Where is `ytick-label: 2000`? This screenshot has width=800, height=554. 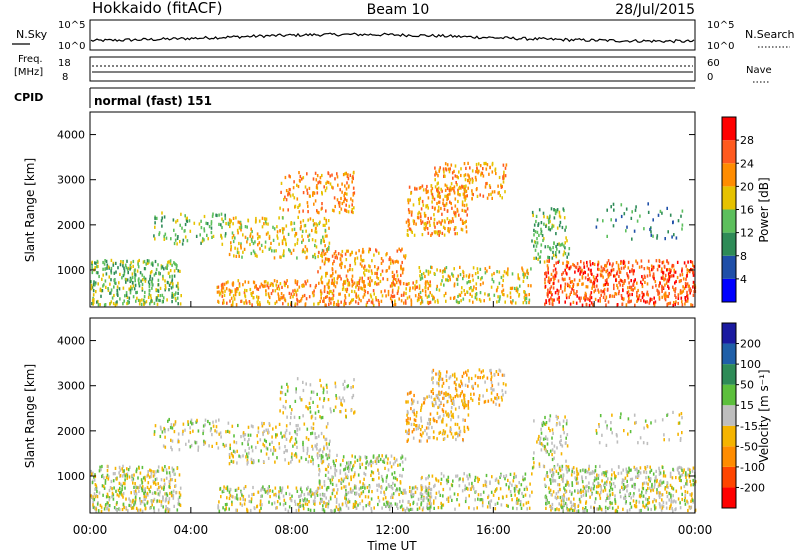
ytick-label: 2000 is located at coordinates (71, 225).